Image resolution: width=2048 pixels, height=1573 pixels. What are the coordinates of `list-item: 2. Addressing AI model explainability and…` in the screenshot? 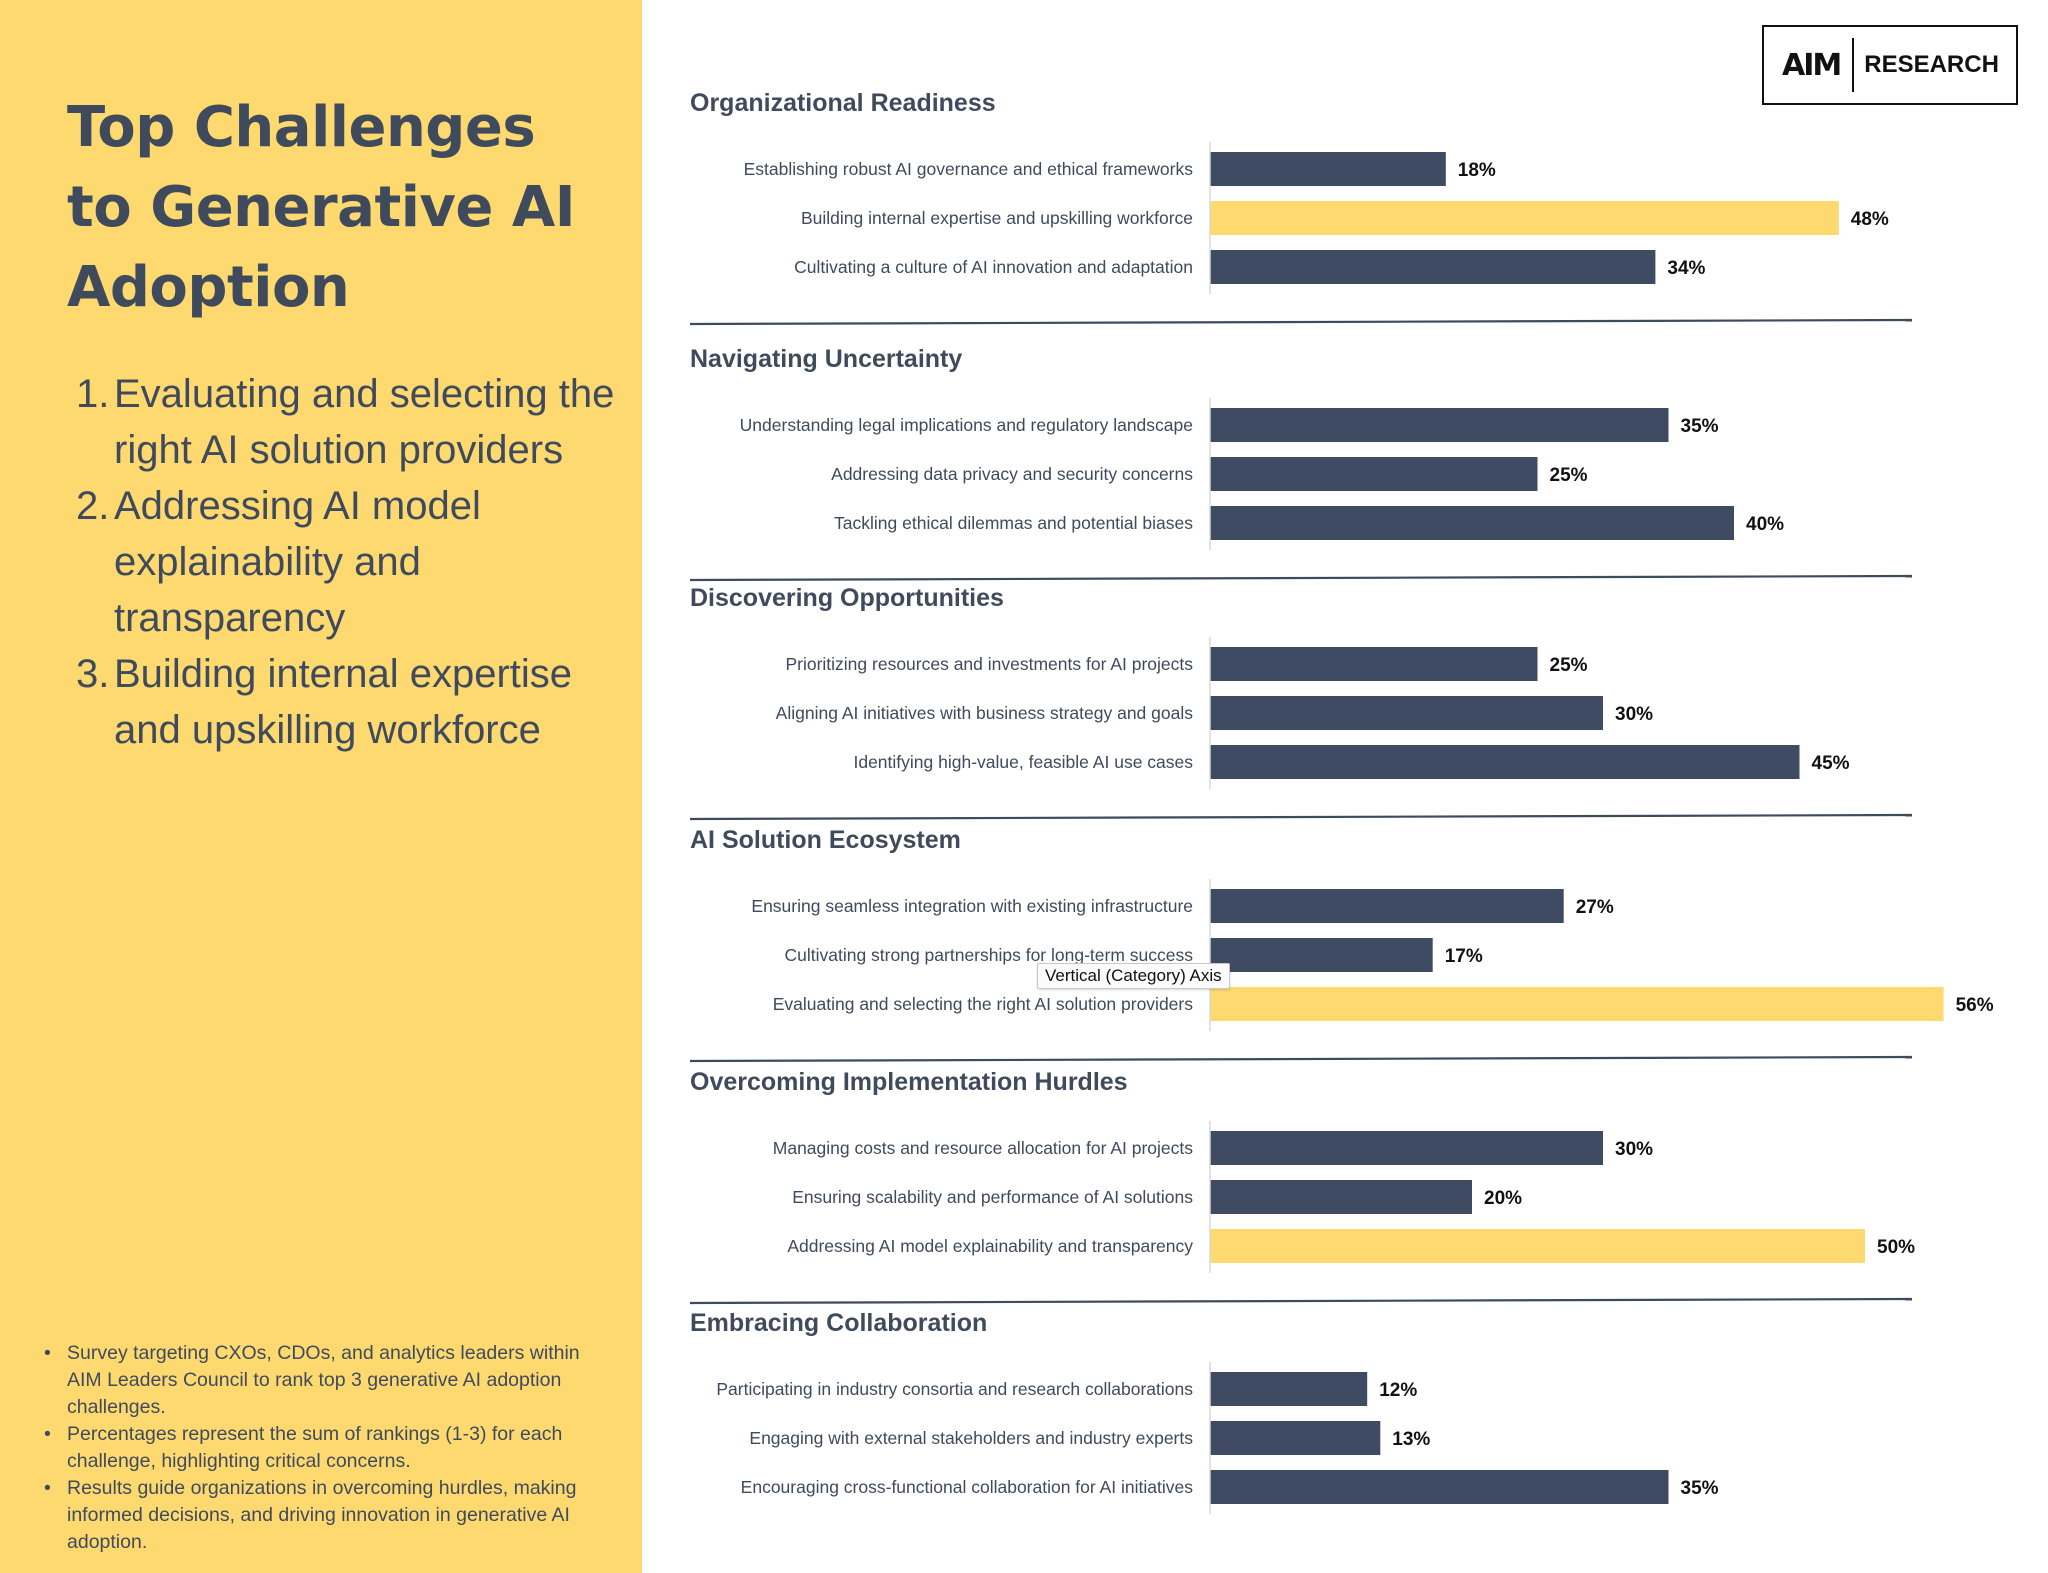 It's located at (342, 562).